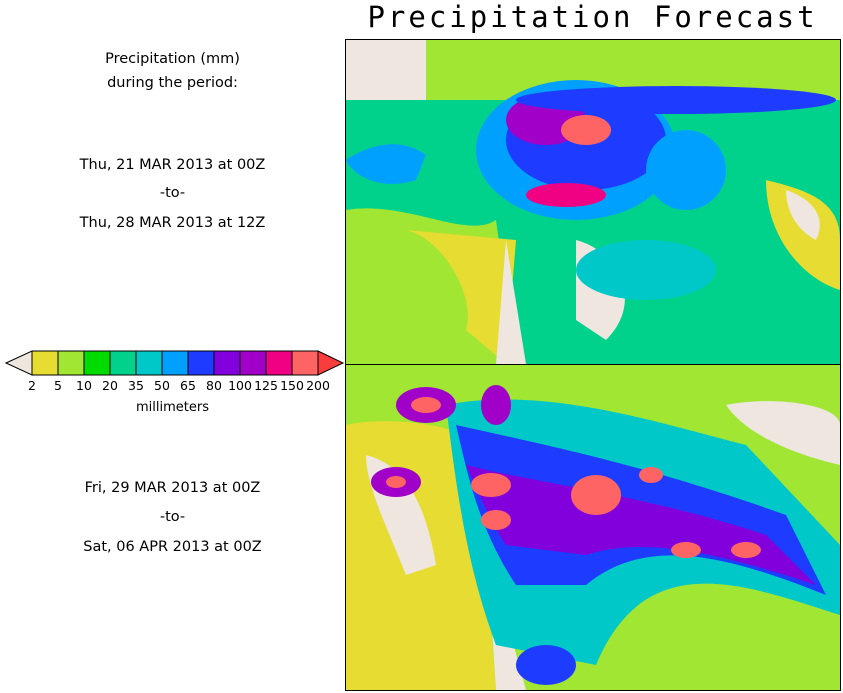 This screenshot has height=693, width=843. Describe the element at coordinates (172, 83) in the screenshot. I see `legend-heading-line2: during the period:` at that location.